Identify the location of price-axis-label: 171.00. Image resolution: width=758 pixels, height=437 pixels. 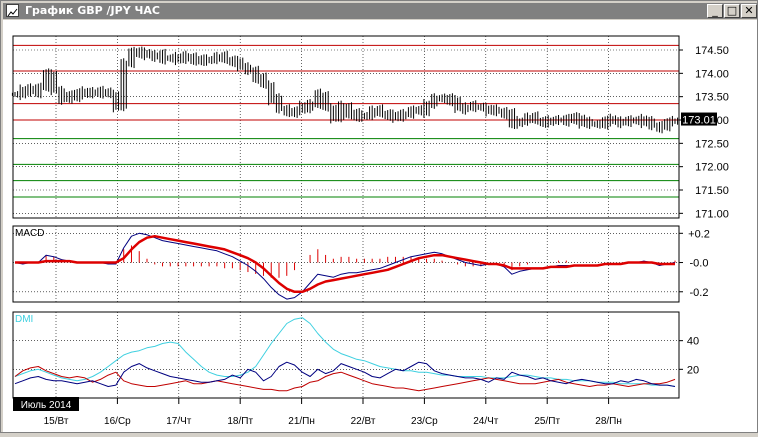
(712, 214).